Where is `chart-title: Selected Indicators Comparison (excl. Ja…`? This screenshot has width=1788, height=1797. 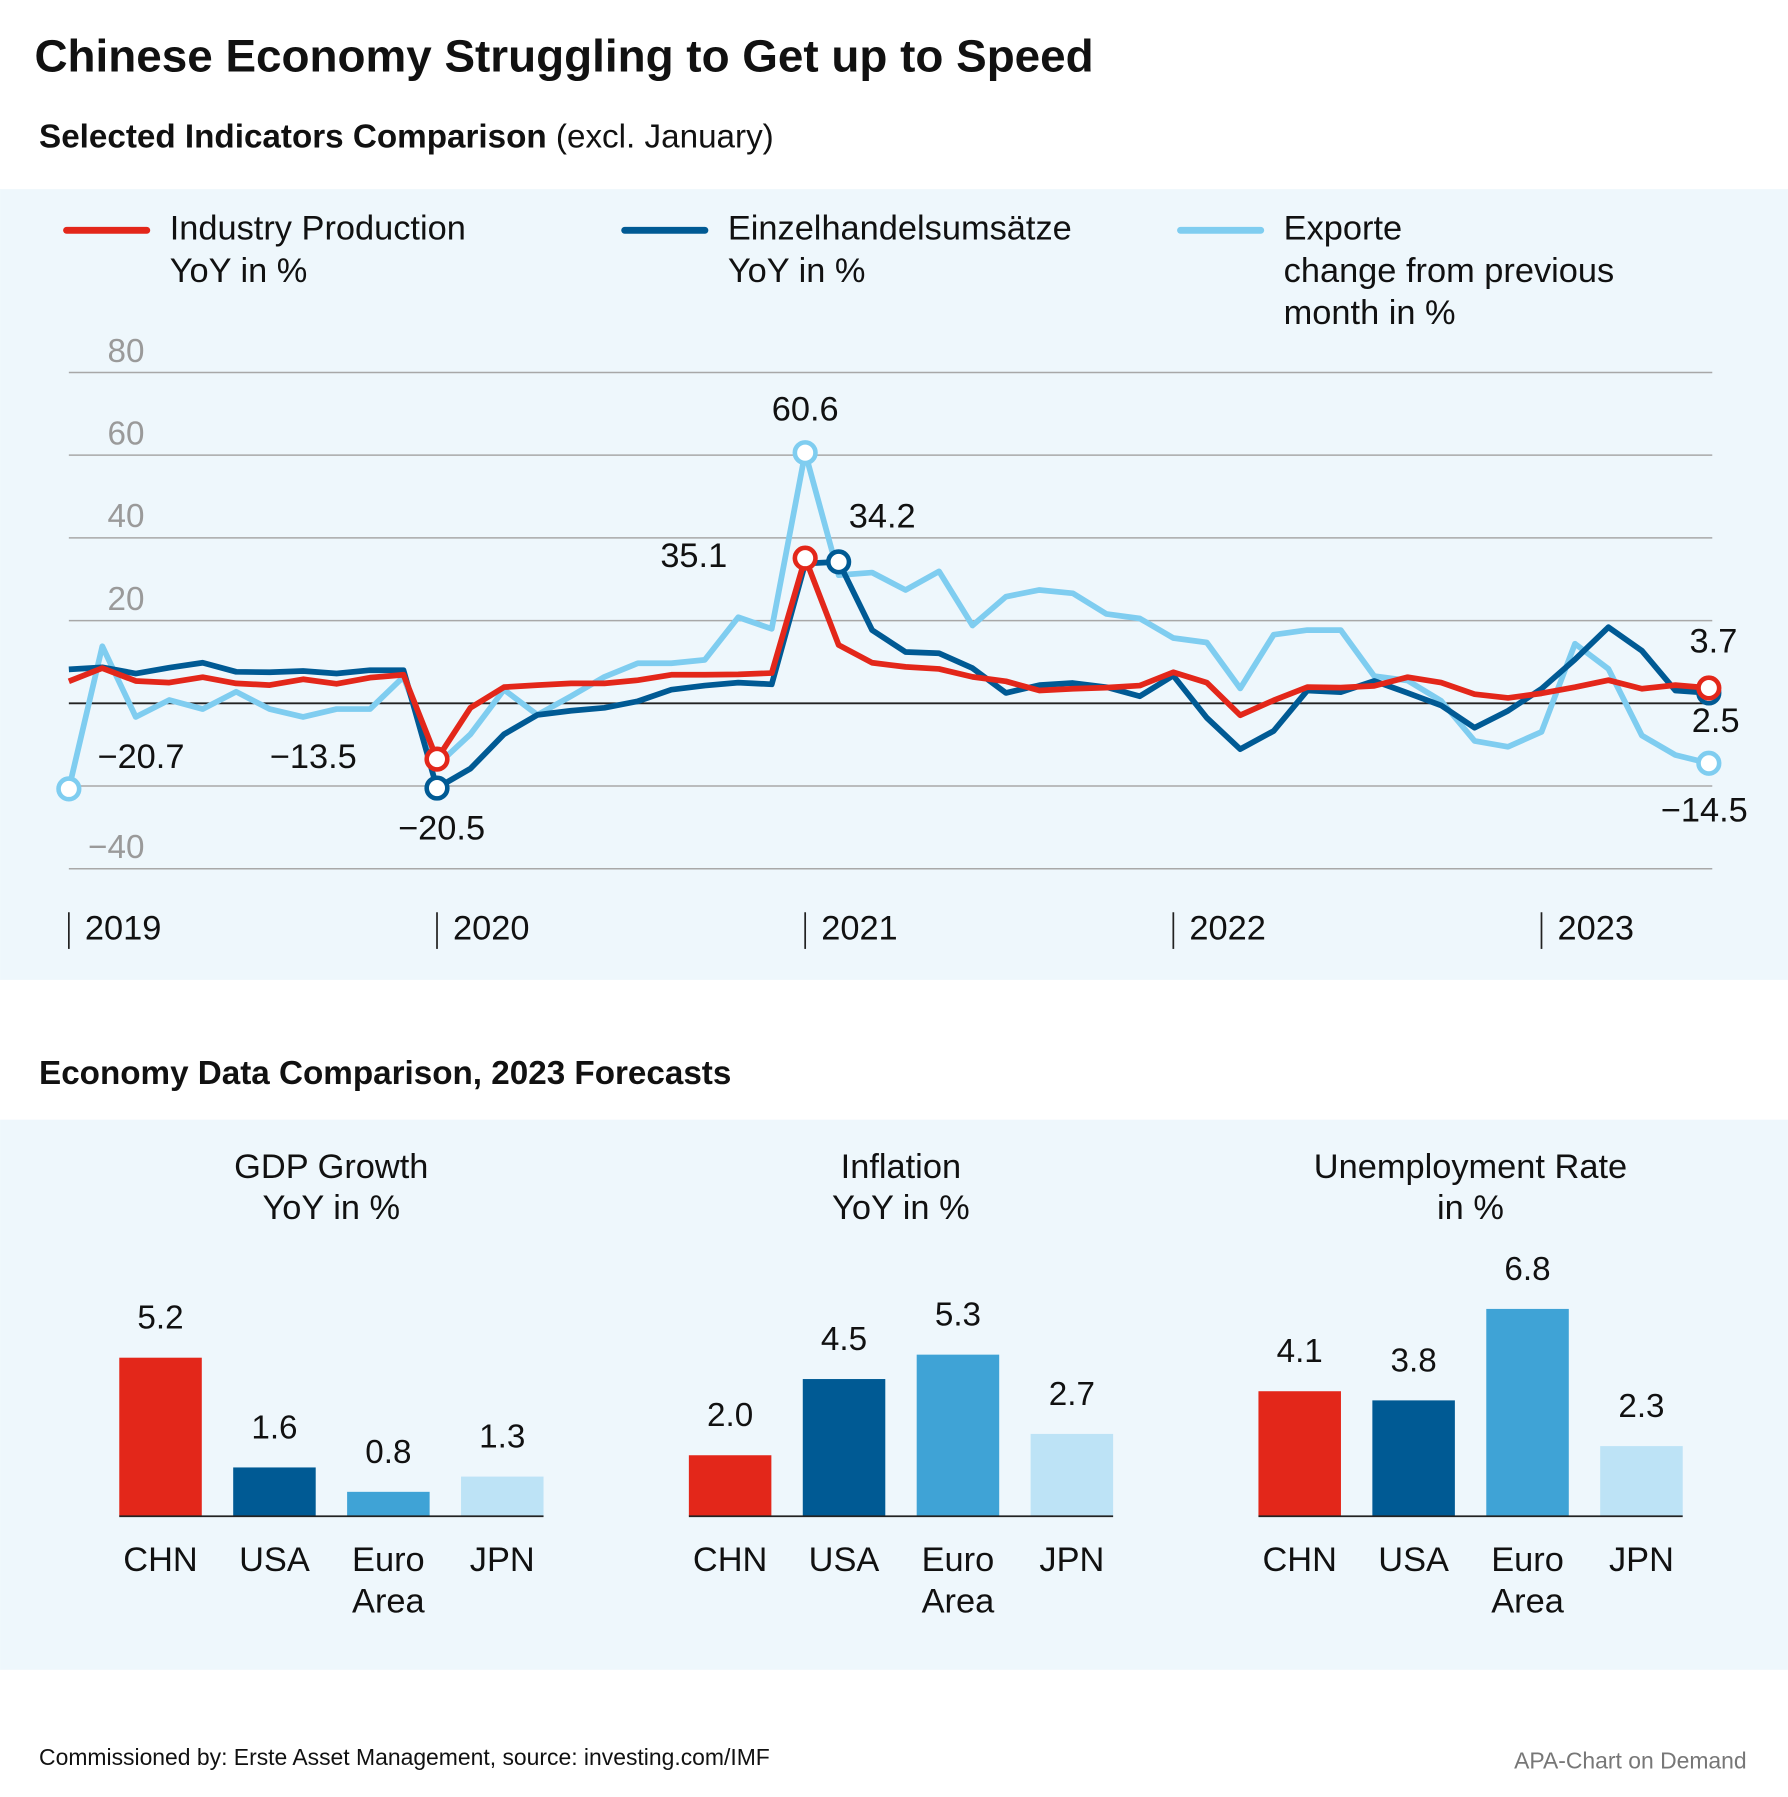
chart-title: Selected Indicators Comparison (excl. Ja… is located at coordinates (406, 136).